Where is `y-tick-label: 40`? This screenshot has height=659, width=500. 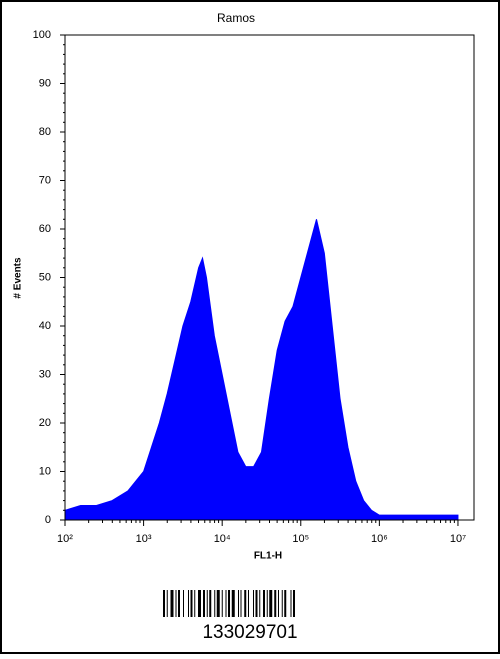 y-tick-label: 40 is located at coordinates (45, 326).